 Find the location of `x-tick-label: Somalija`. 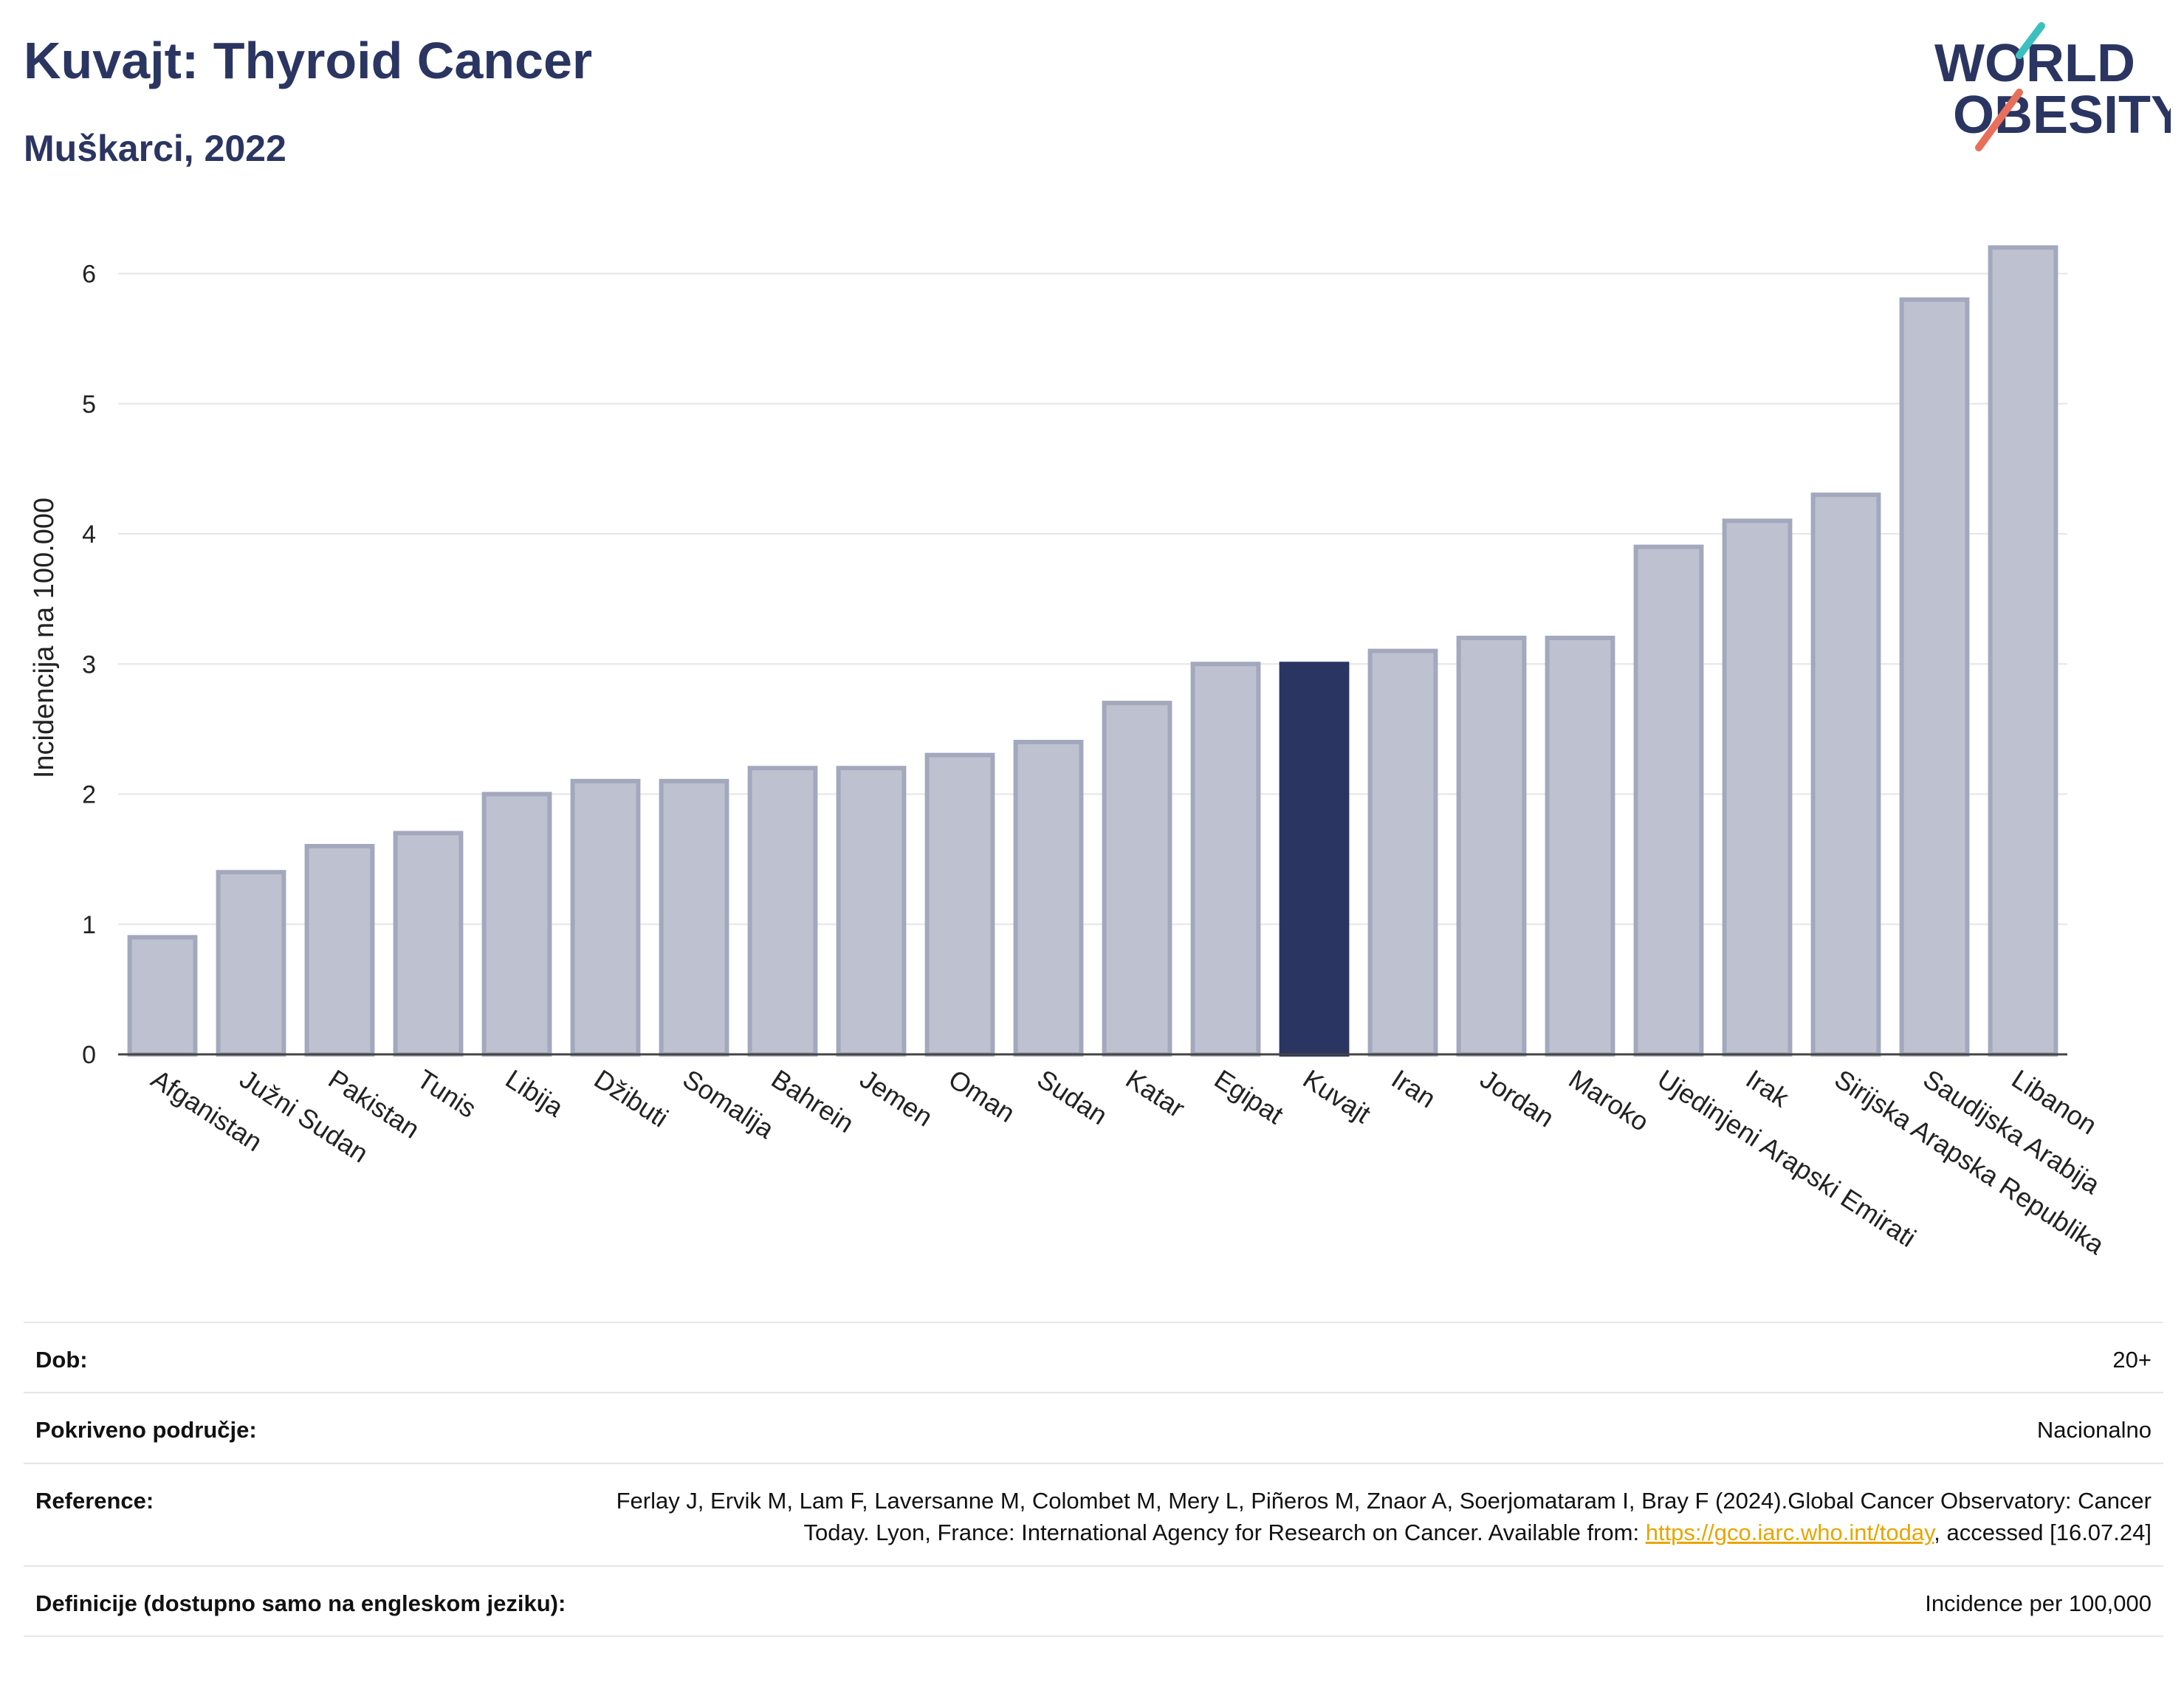

x-tick-label: Somalija is located at coordinates (729, 1103).